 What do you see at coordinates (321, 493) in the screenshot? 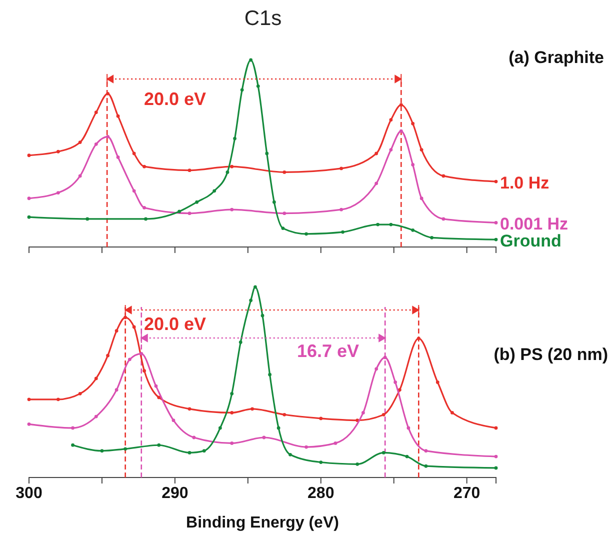
I see `x-tick-label: 280` at bounding box center [321, 493].